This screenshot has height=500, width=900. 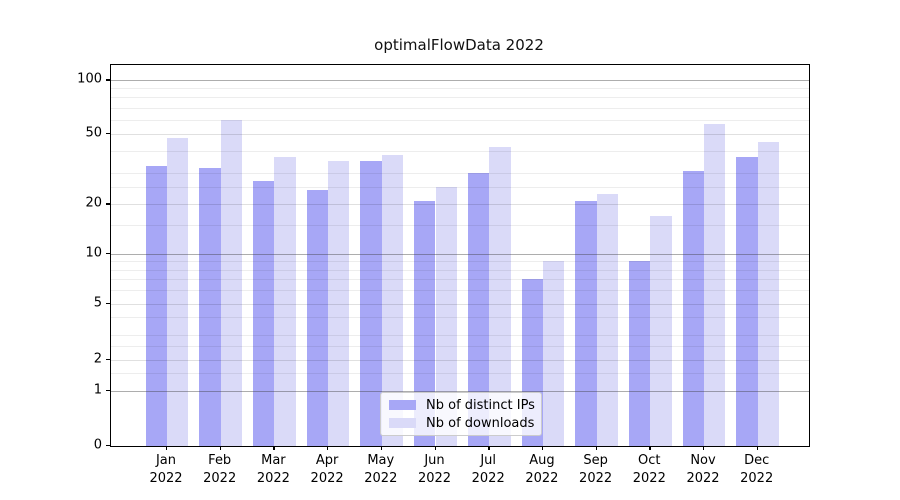 What do you see at coordinates (757, 460) in the screenshot?
I see `month-name: Dec` at bounding box center [757, 460].